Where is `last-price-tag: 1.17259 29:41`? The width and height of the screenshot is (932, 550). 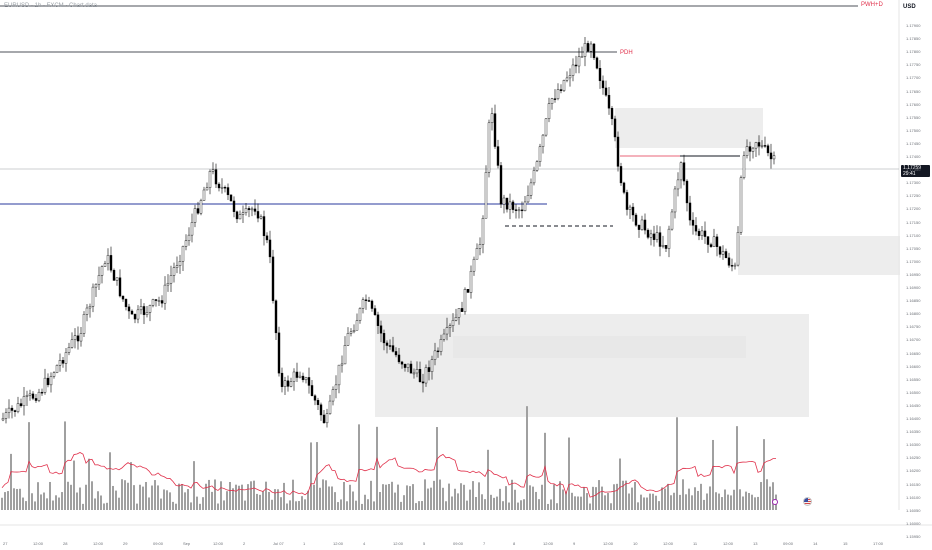
last-price-tag: 1.17259 29:41 is located at coordinates (915, 171).